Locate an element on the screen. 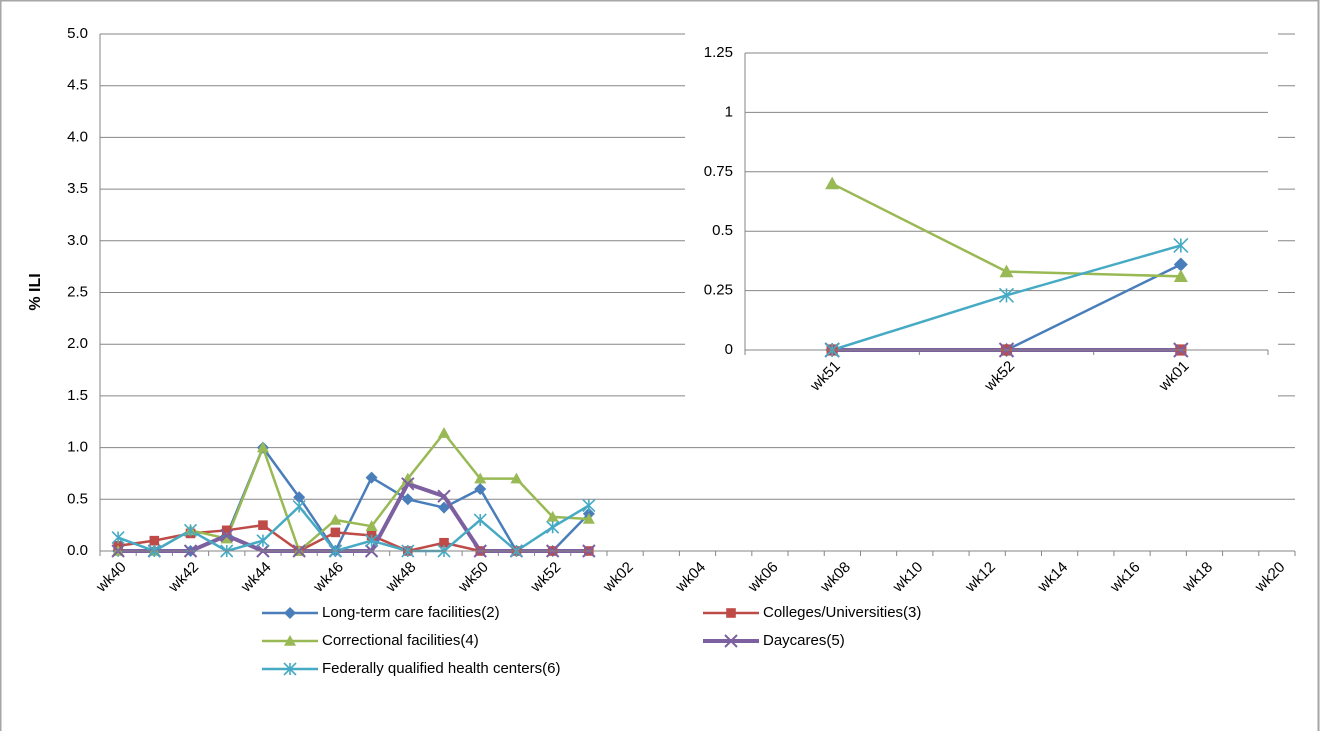  legend-label: Long-term care facilities(2) is located at coordinates (411, 612).